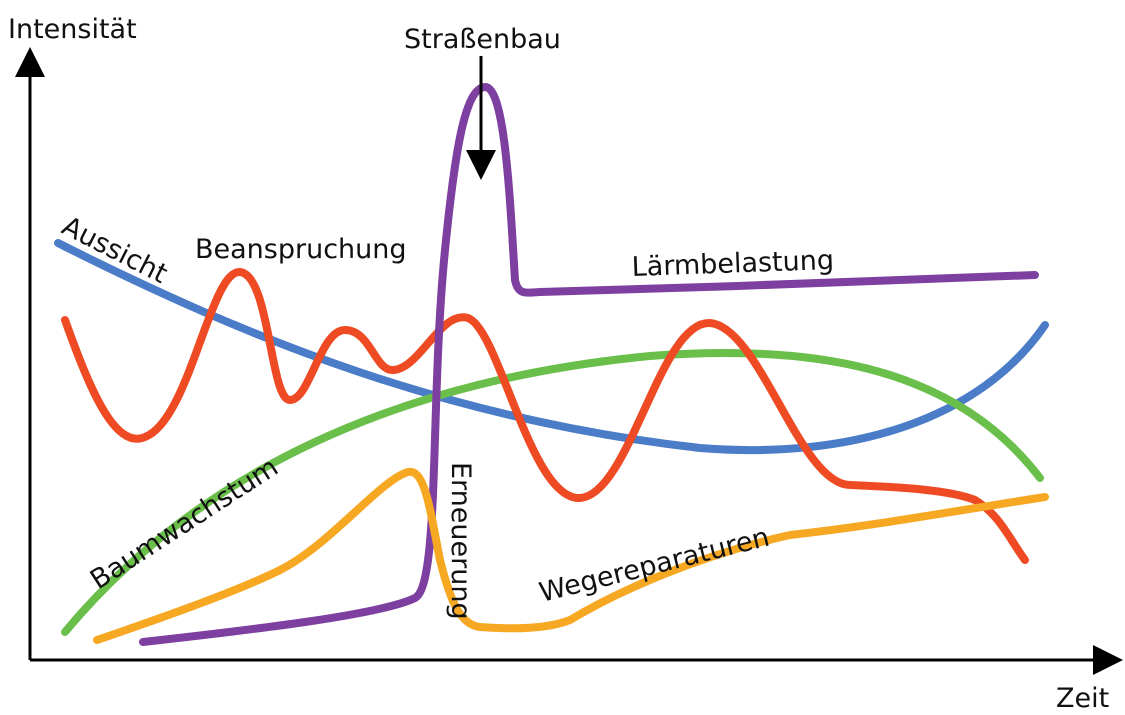 The image size is (1125, 715). Describe the element at coordinates (1082, 698) in the screenshot. I see `x-axis-label: Zeit` at that location.